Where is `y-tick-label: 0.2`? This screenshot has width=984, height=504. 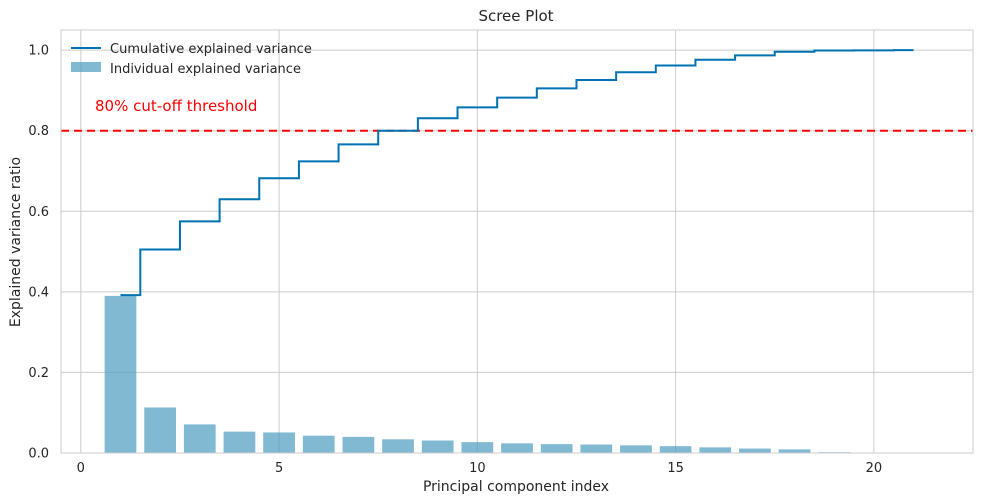
y-tick-label: 0.2 is located at coordinates (38, 373).